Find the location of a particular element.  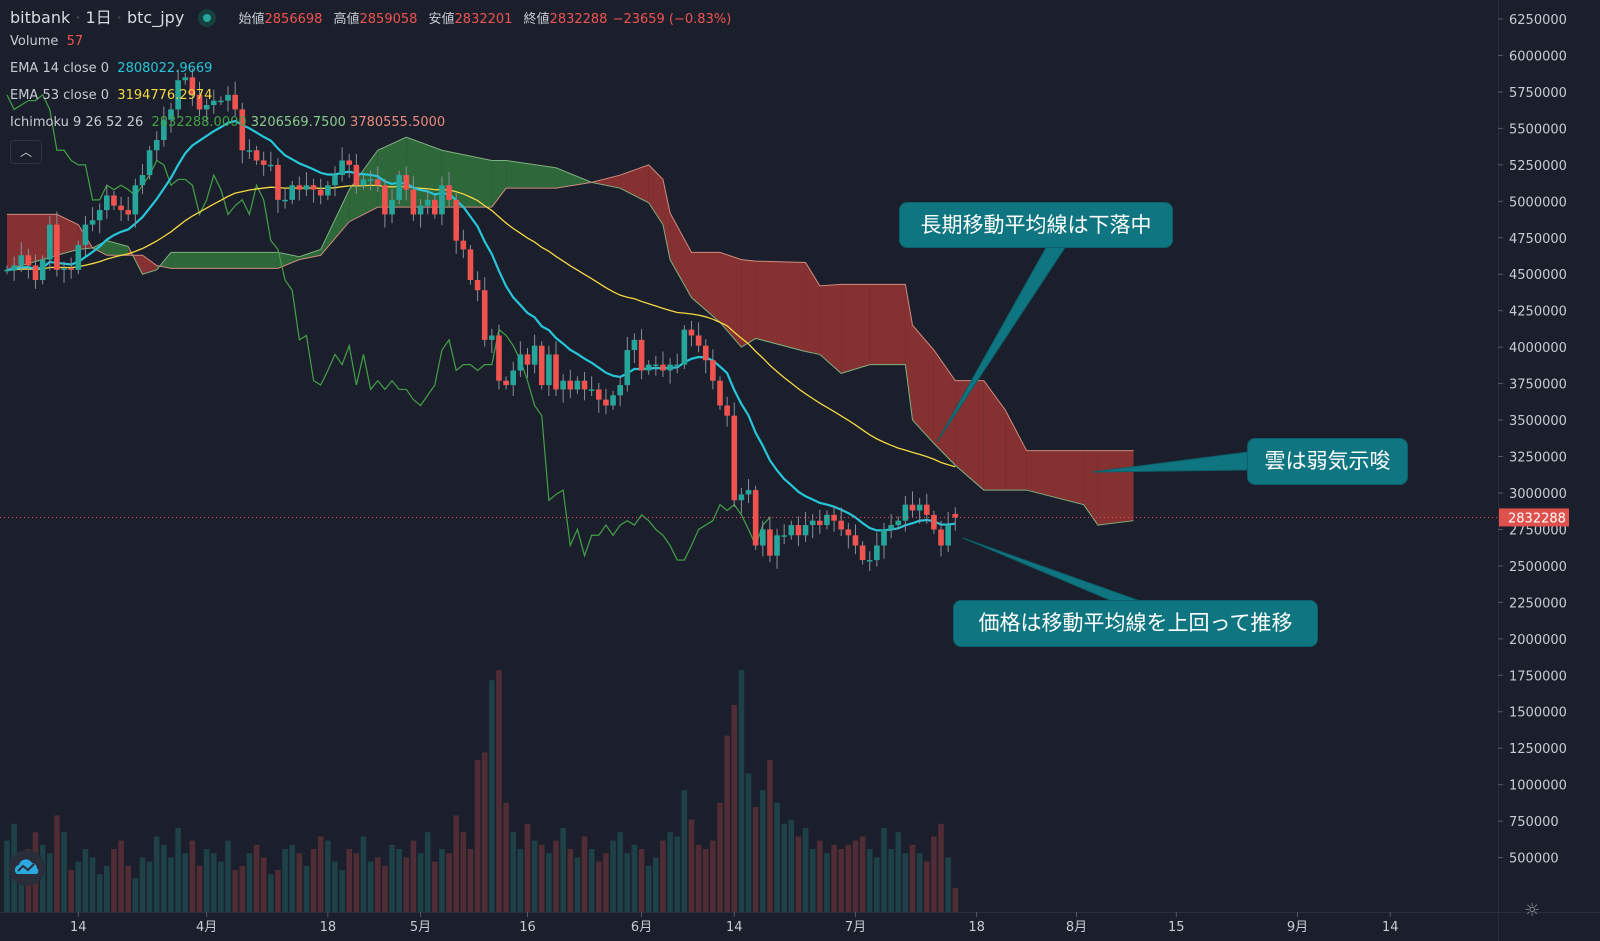

ema53-value: 3194776.2974 is located at coordinates (165, 95).